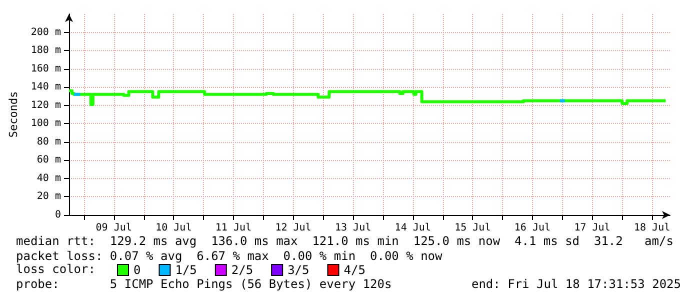 This screenshot has height=297, width=697. I want to click on y-axis-title: Seconds, so click(13, 114).